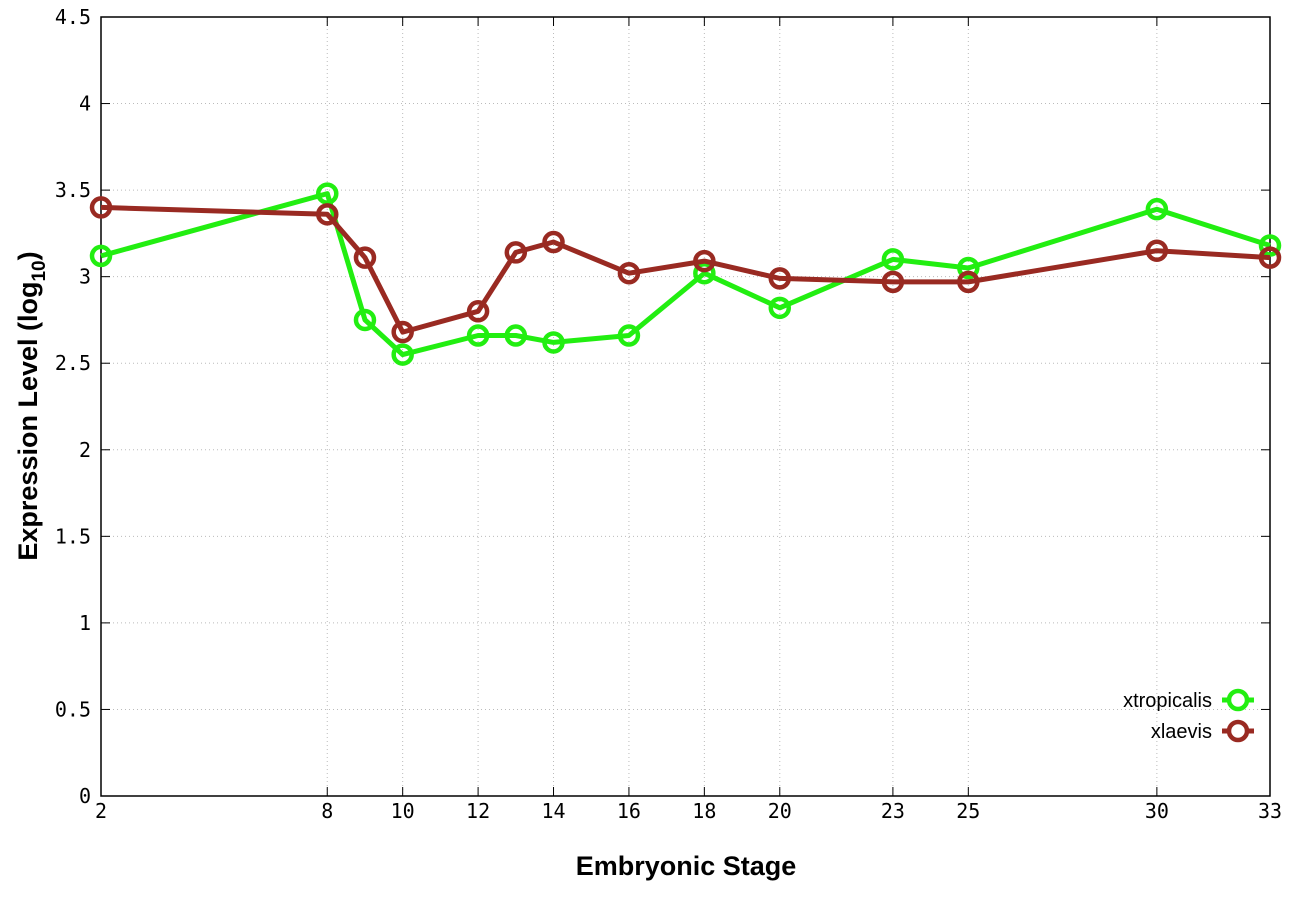 The height and width of the screenshot is (907, 1296). Describe the element at coordinates (704, 811) in the screenshot. I see `x-tick-label: 18` at that location.